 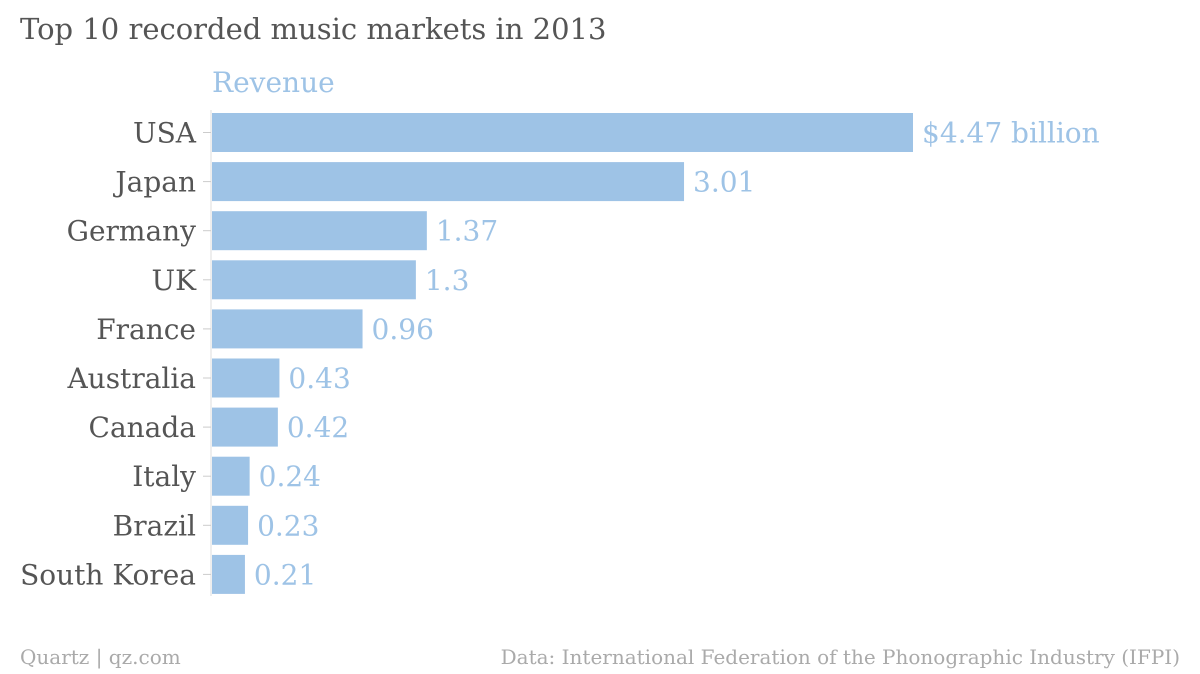 I want to click on bar-usa, so click(x=562, y=132).